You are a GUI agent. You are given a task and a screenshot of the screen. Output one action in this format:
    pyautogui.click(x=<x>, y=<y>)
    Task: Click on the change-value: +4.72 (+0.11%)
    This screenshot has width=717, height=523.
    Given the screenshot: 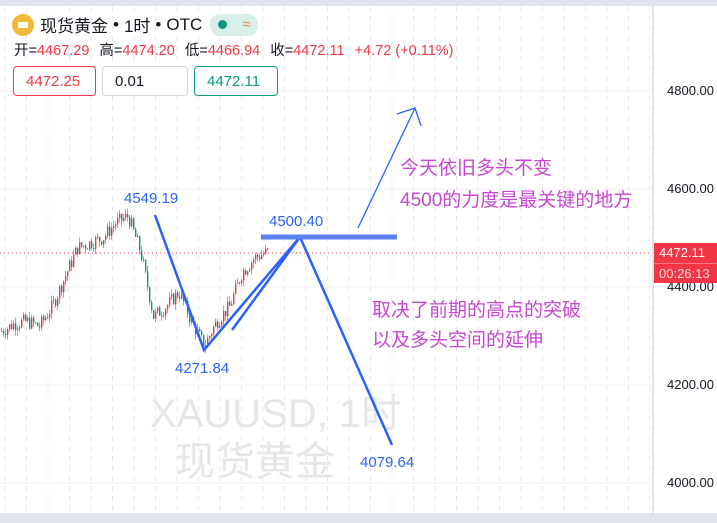 What is the action you would take?
    pyautogui.click(x=404, y=51)
    